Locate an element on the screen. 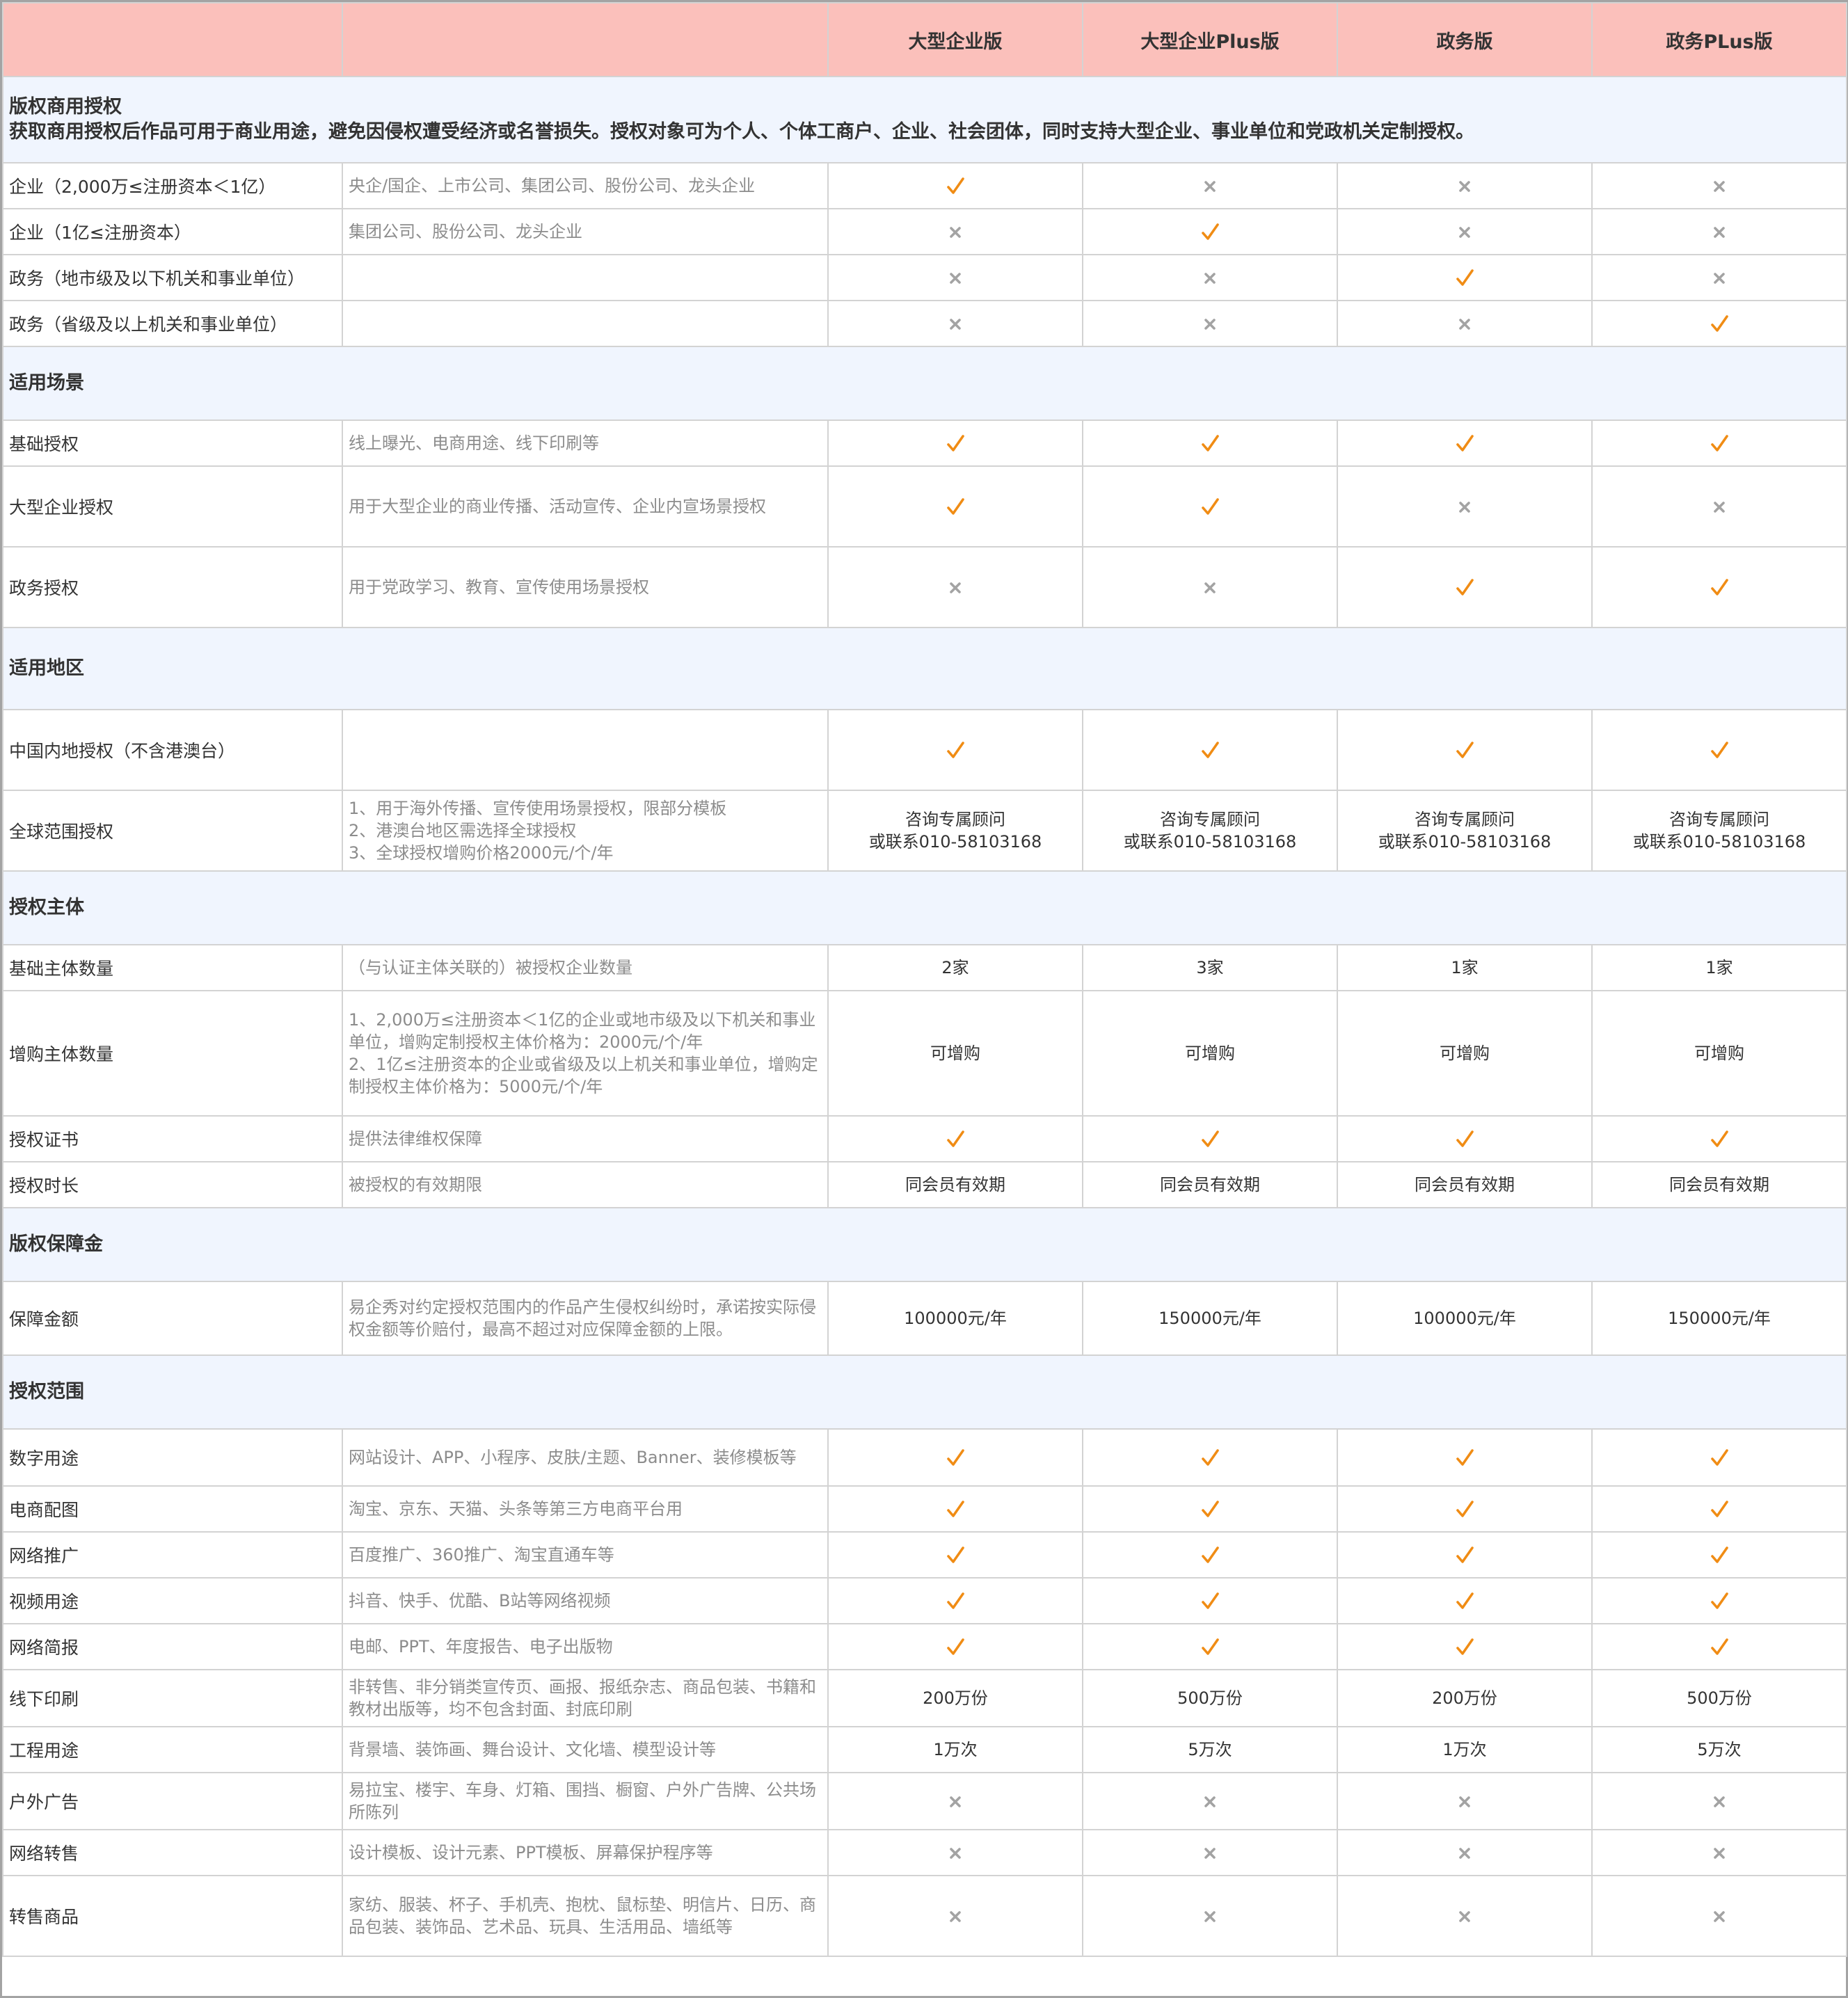 Image resolution: width=1848 pixels, height=1998 pixels. cell-enterprise: 2家 is located at coordinates (955, 967).